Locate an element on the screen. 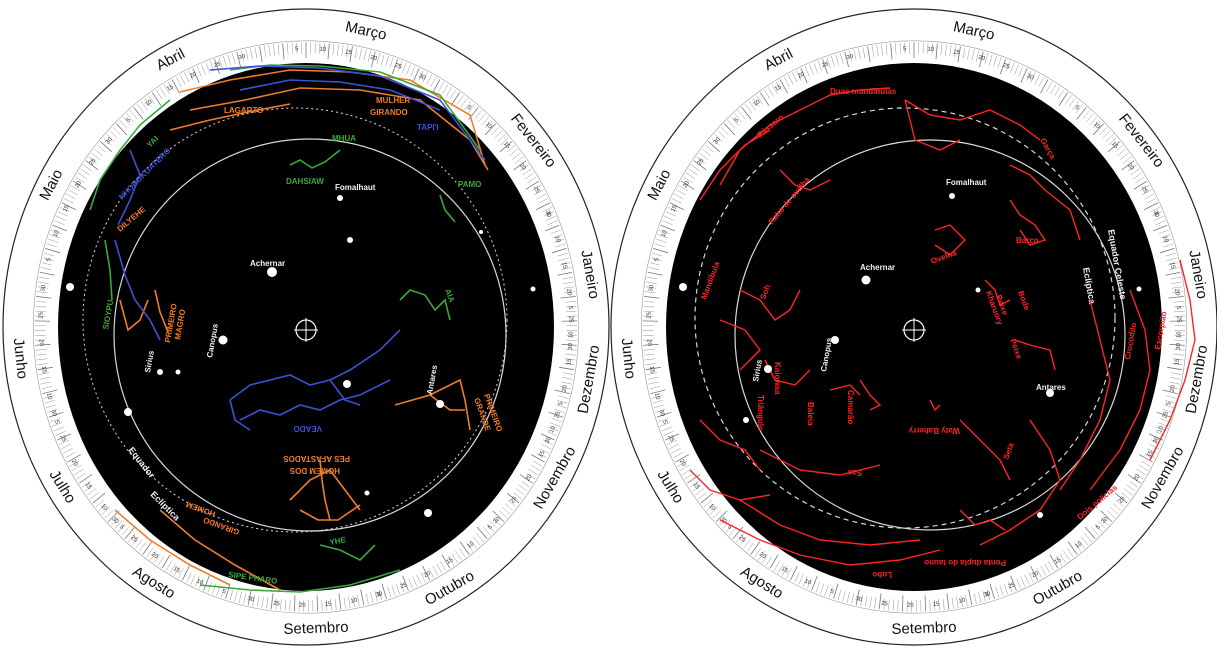  left-const-label: MULHER is located at coordinates (393, 100).